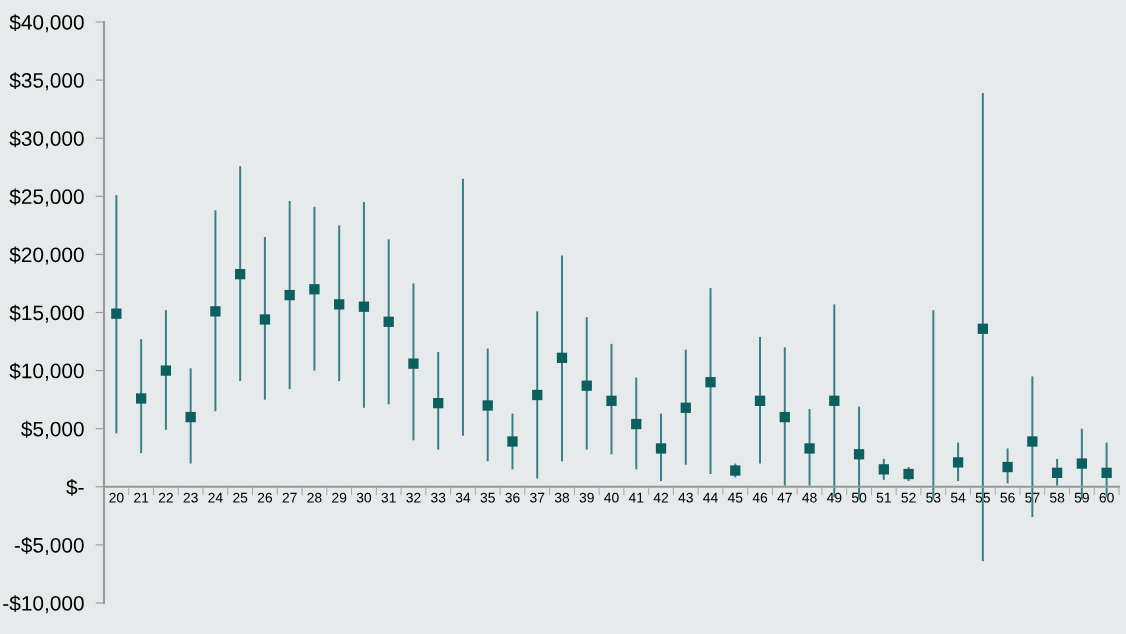  I want to click on x-tick-label: 47, so click(784, 497).